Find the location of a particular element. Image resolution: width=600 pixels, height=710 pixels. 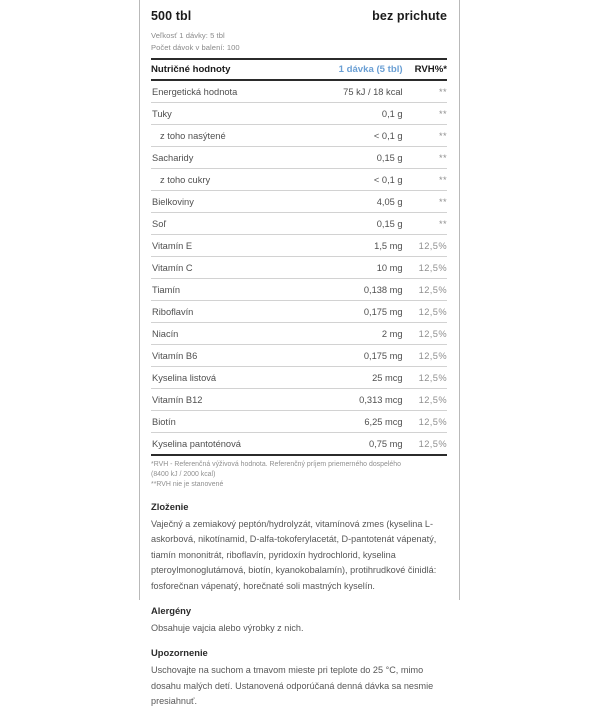

serving-size: Veľkosť 1 dávky: 5 tbl is located at coordinates (188, 35).